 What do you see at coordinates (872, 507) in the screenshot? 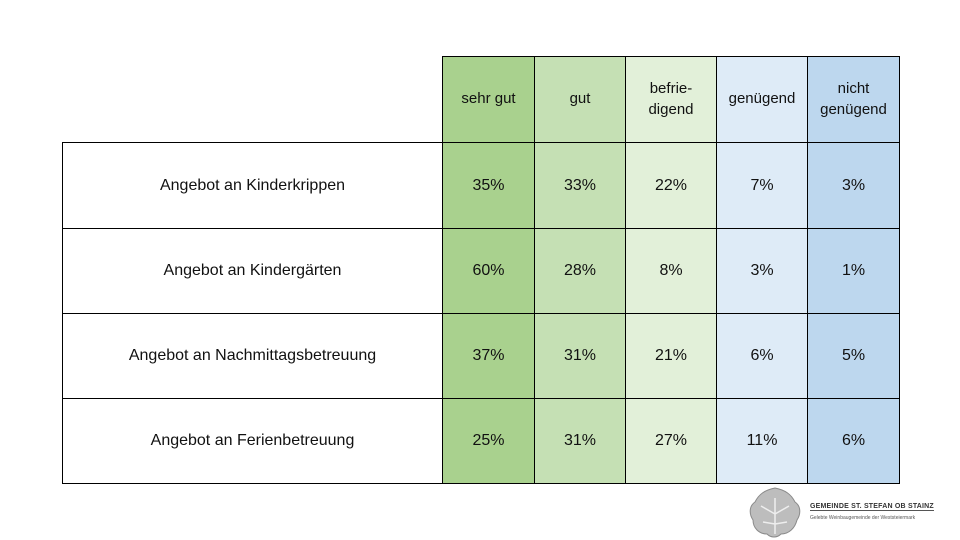
I see `logo-title: GEMEINDE ST. STEFAN OB STAINZ` at bounding box center [872, 507].